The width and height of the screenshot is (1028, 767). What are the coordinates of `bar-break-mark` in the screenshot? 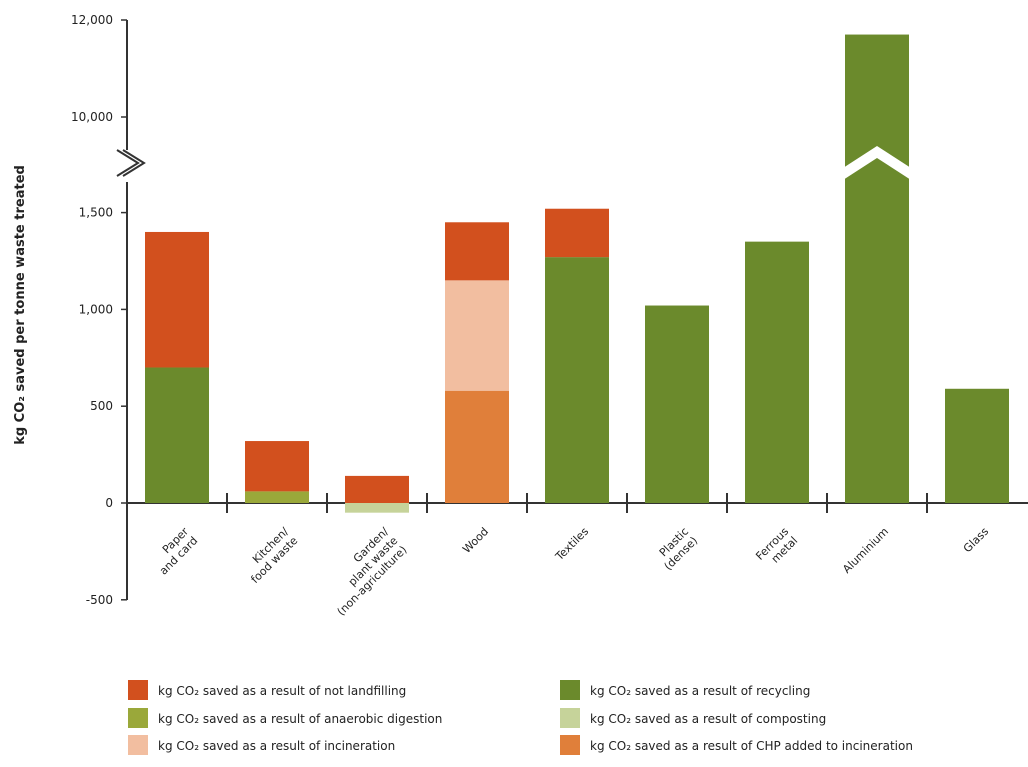 It's located at (877, 163).